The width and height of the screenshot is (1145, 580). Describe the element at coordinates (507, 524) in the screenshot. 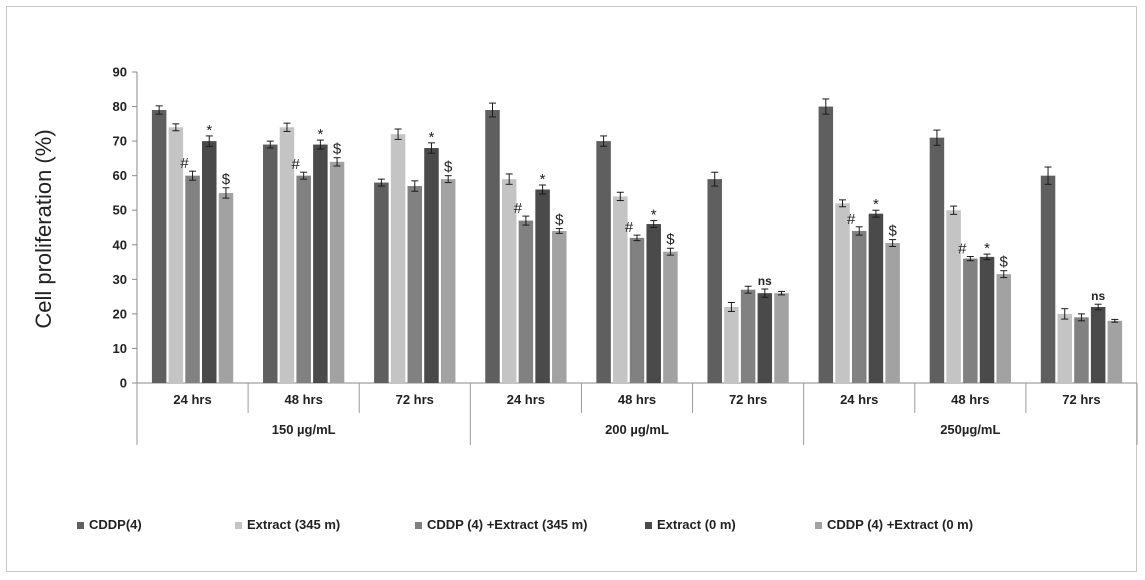

I see `legend-label: CDDP (4) +Extract (345 m)` at that location.